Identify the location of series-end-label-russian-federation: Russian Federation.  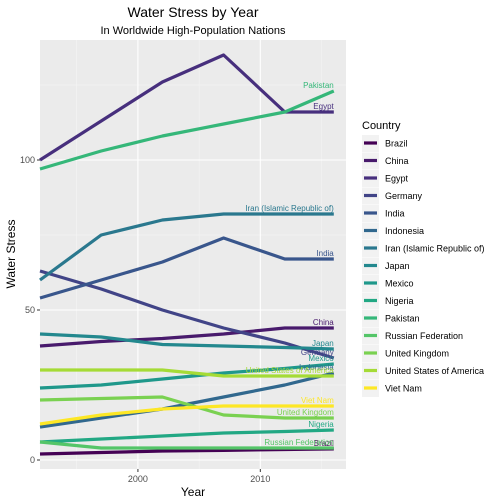
(298, 442).